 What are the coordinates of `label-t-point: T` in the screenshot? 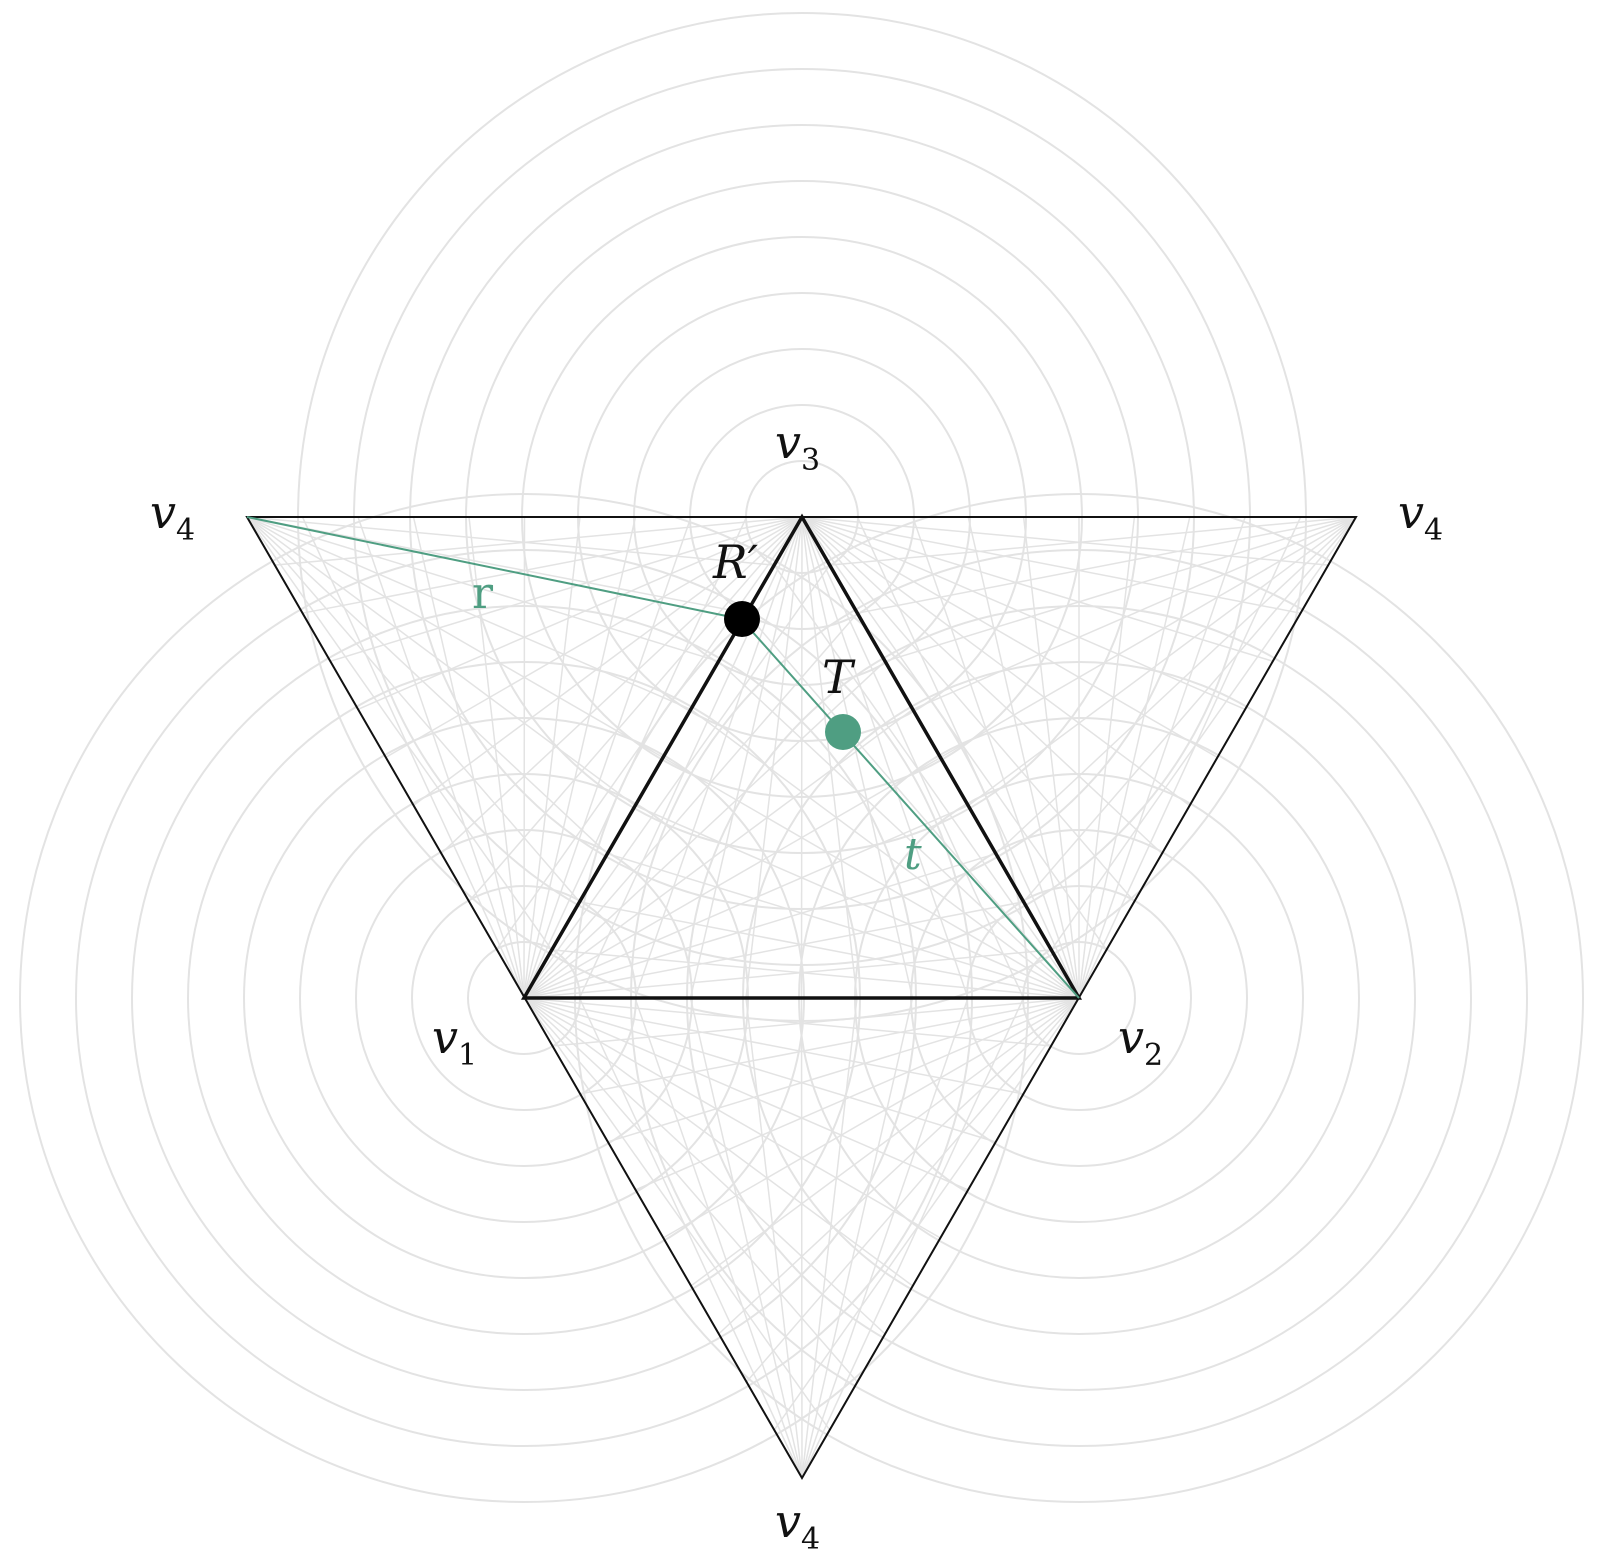 It's located at (839, 677).